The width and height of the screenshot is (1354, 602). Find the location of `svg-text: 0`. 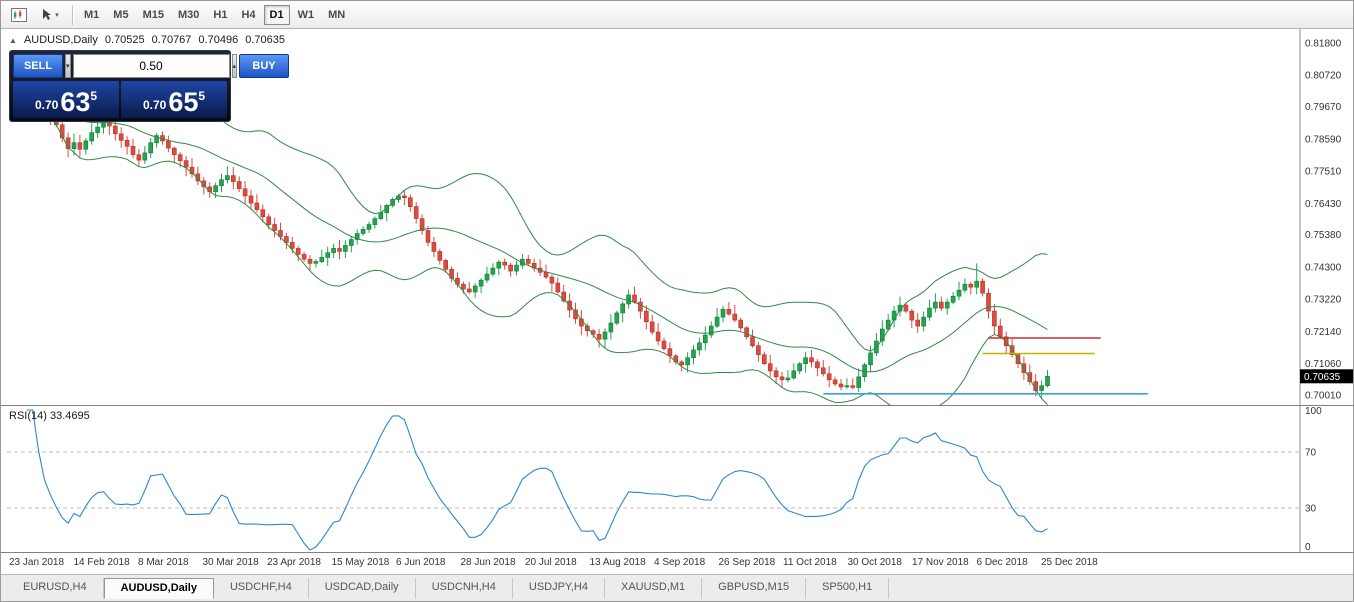

svg-text: 0 is located at coordinates (1308, 547).